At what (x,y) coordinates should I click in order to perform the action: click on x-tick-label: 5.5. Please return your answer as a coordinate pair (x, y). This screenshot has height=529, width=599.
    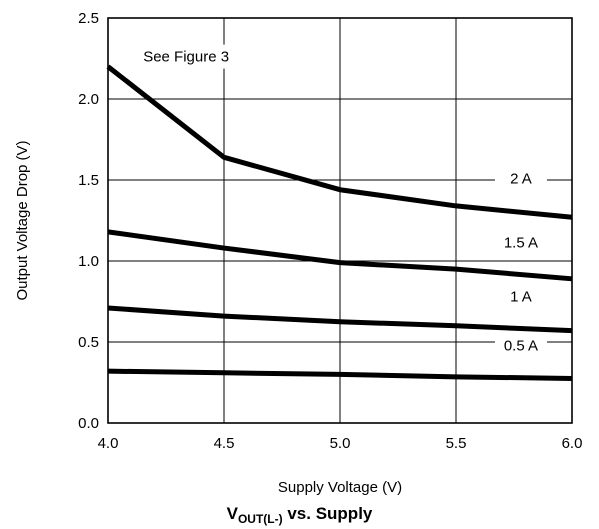
    Looking at the image, I should click on (456, 443).